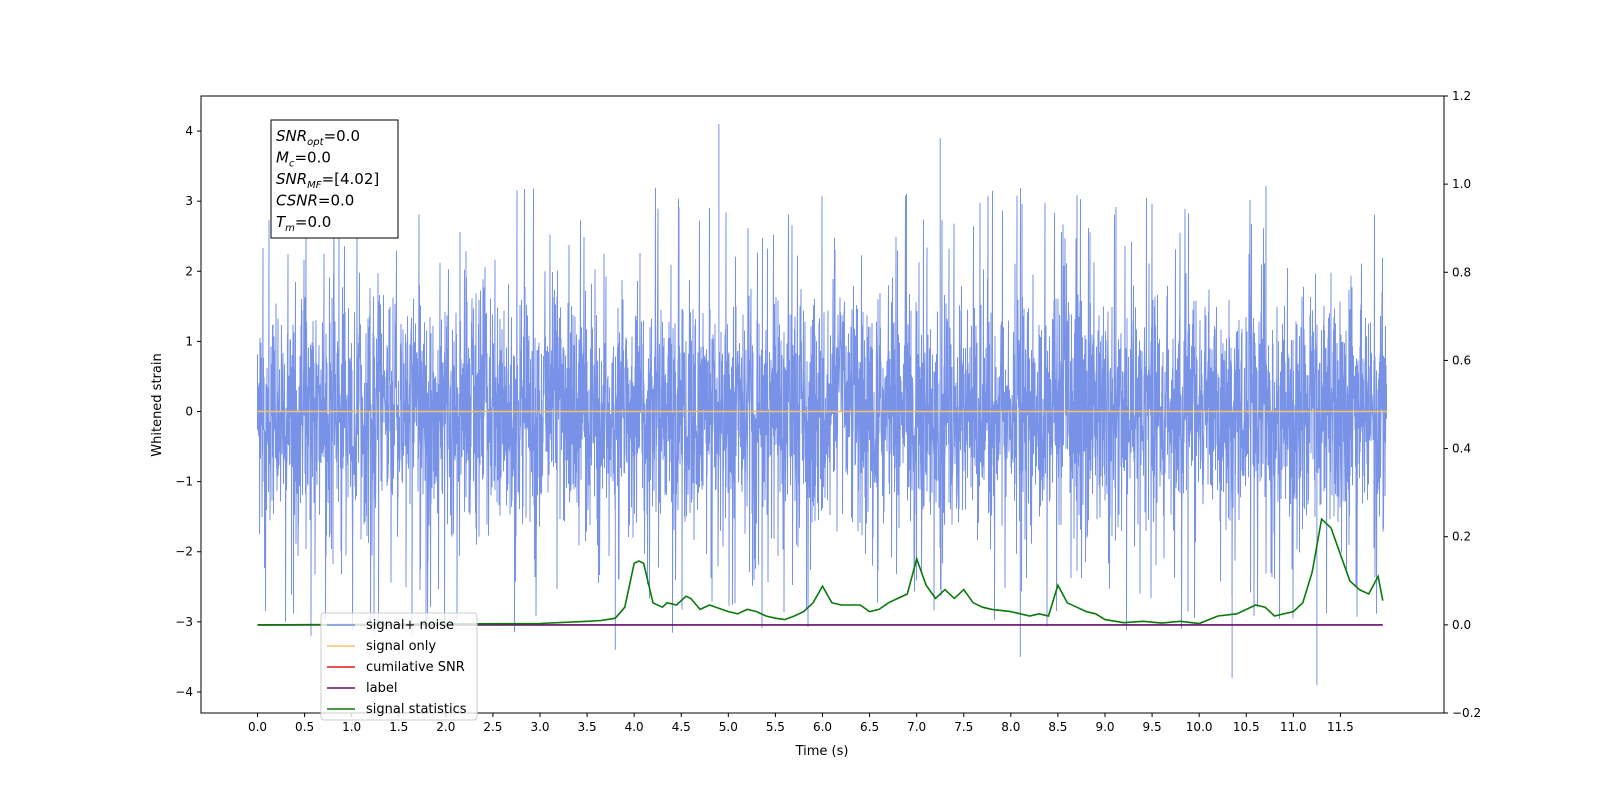 This screenshot has height=800, width=1600. I want to click on legend-frame, so click(399, 666).